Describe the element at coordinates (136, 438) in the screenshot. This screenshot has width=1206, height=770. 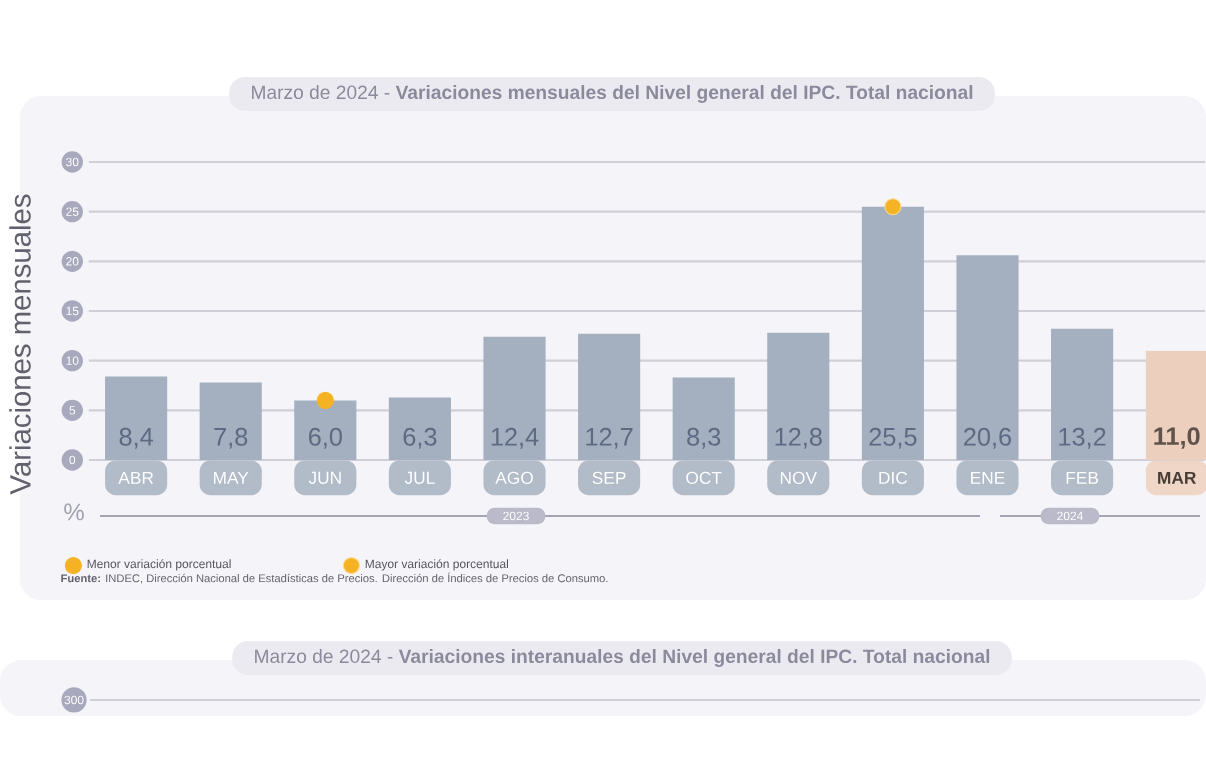
I see `data-label: 8,4` at that location.